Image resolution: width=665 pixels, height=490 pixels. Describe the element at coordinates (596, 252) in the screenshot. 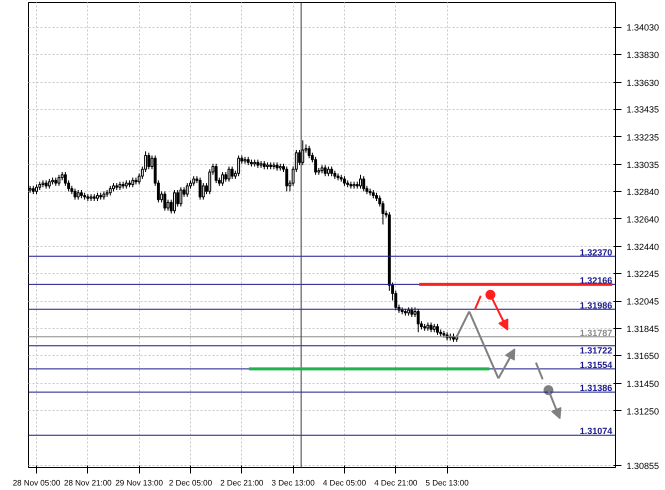

I see `ref-line-label: 1.32370` at that location.